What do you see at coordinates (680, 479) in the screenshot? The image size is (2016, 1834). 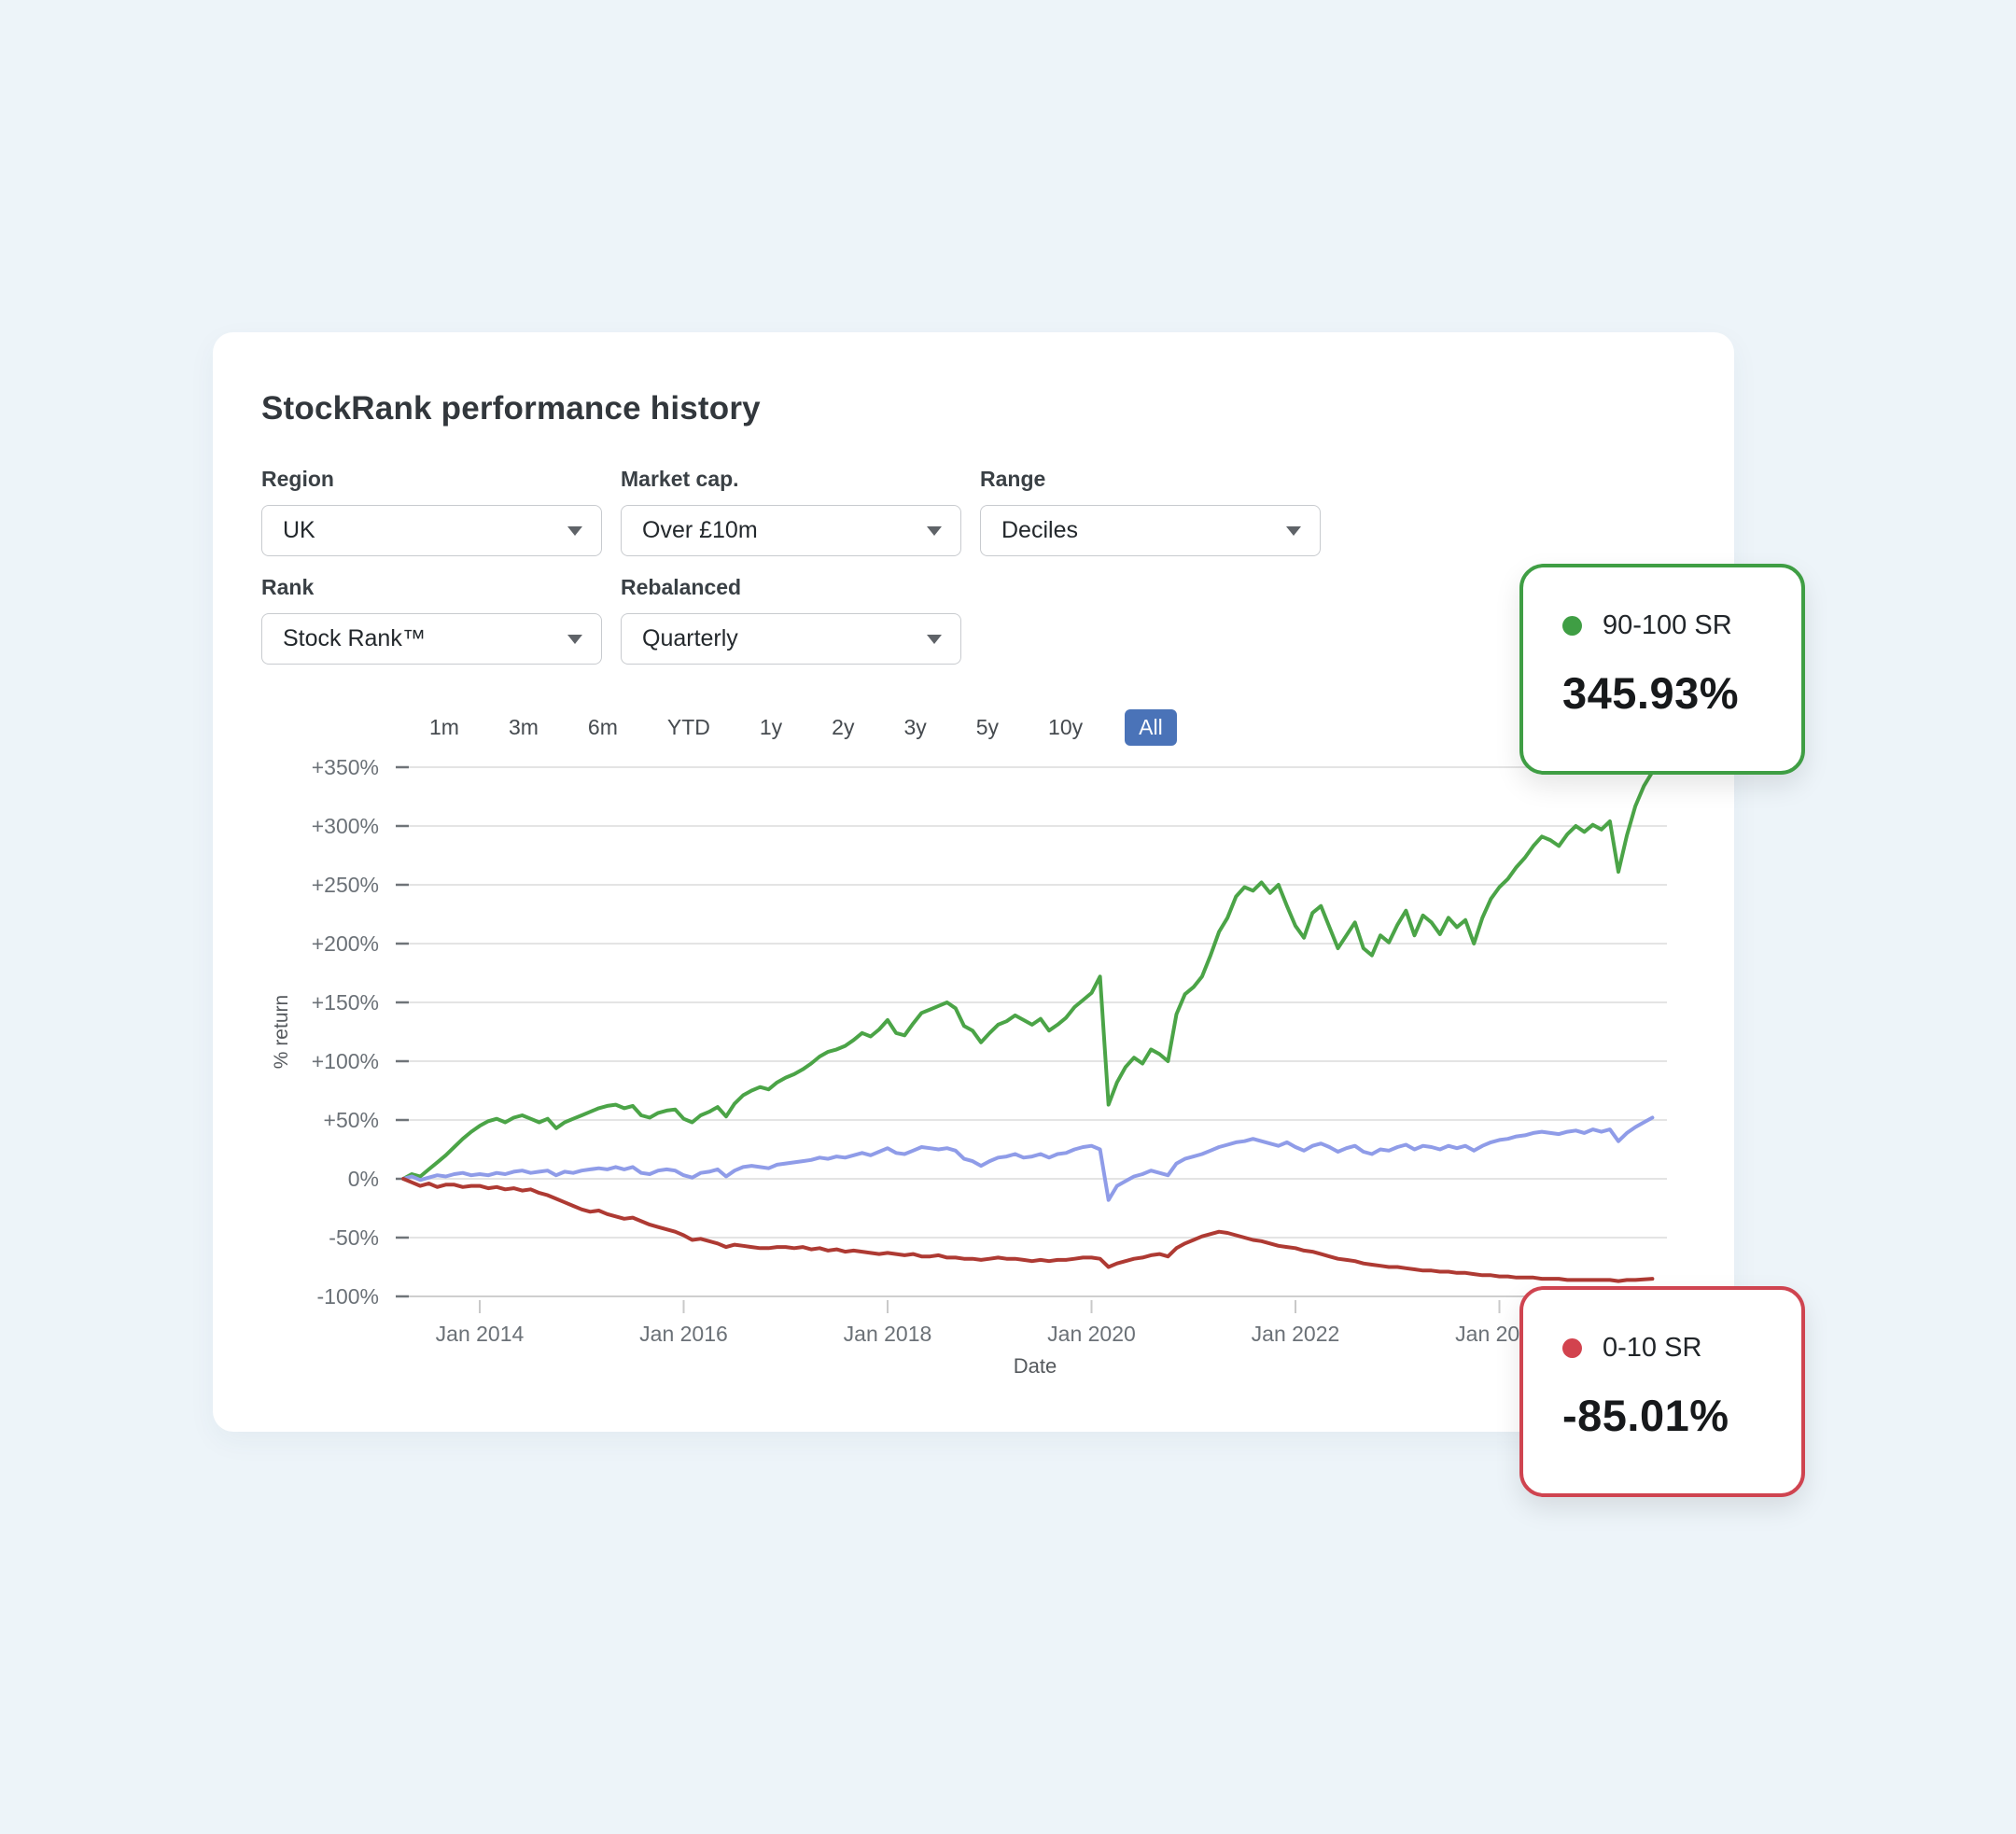 I see `filter-market-cap-label: Market cap.` at bounding box center [680, 479].